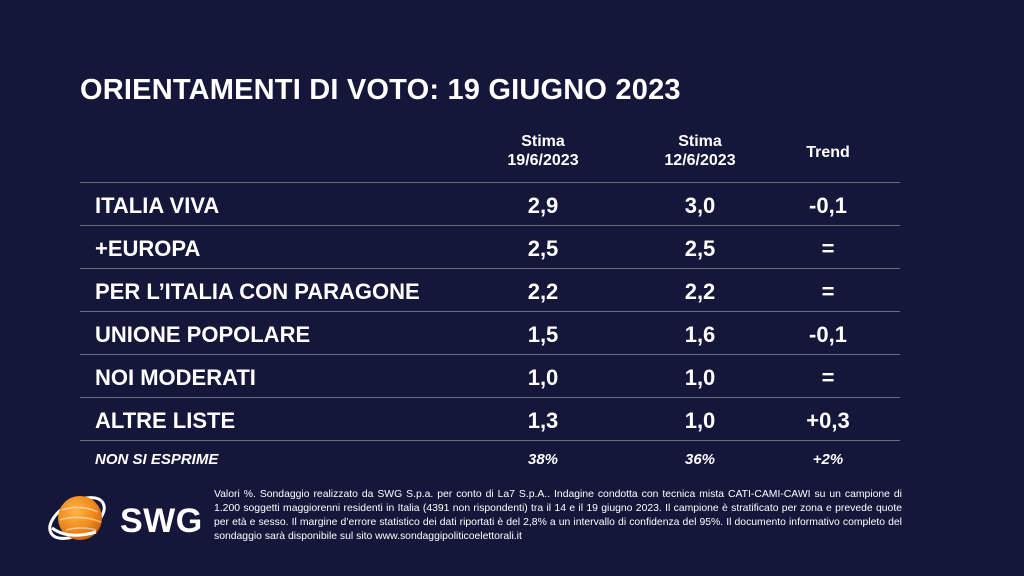  I want to click on table-row-non-si-esprime: NON SI ESPRIME 38% 36% +2%, so click(490, 457).